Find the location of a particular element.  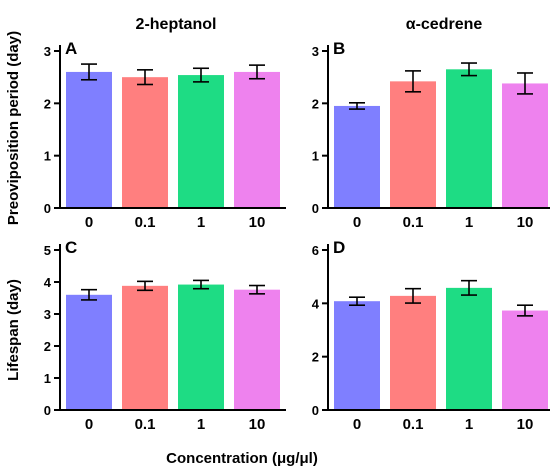

panel-letter: C is located at coordinates (71, 247).